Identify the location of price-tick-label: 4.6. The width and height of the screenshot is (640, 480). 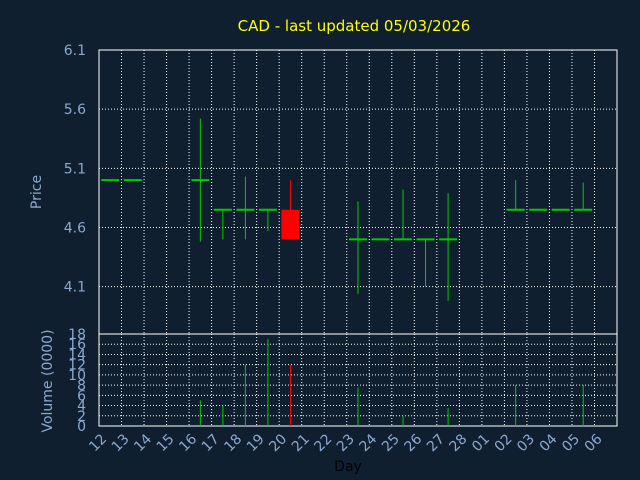
(75, 229).